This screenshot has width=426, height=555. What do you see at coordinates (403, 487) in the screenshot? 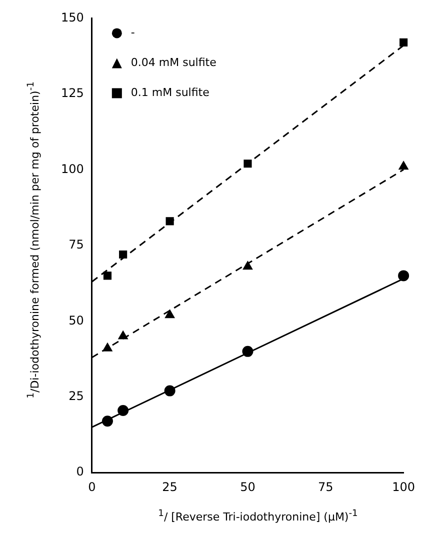
I see `x-tick-label: 100` at bounding box center [403, 487].